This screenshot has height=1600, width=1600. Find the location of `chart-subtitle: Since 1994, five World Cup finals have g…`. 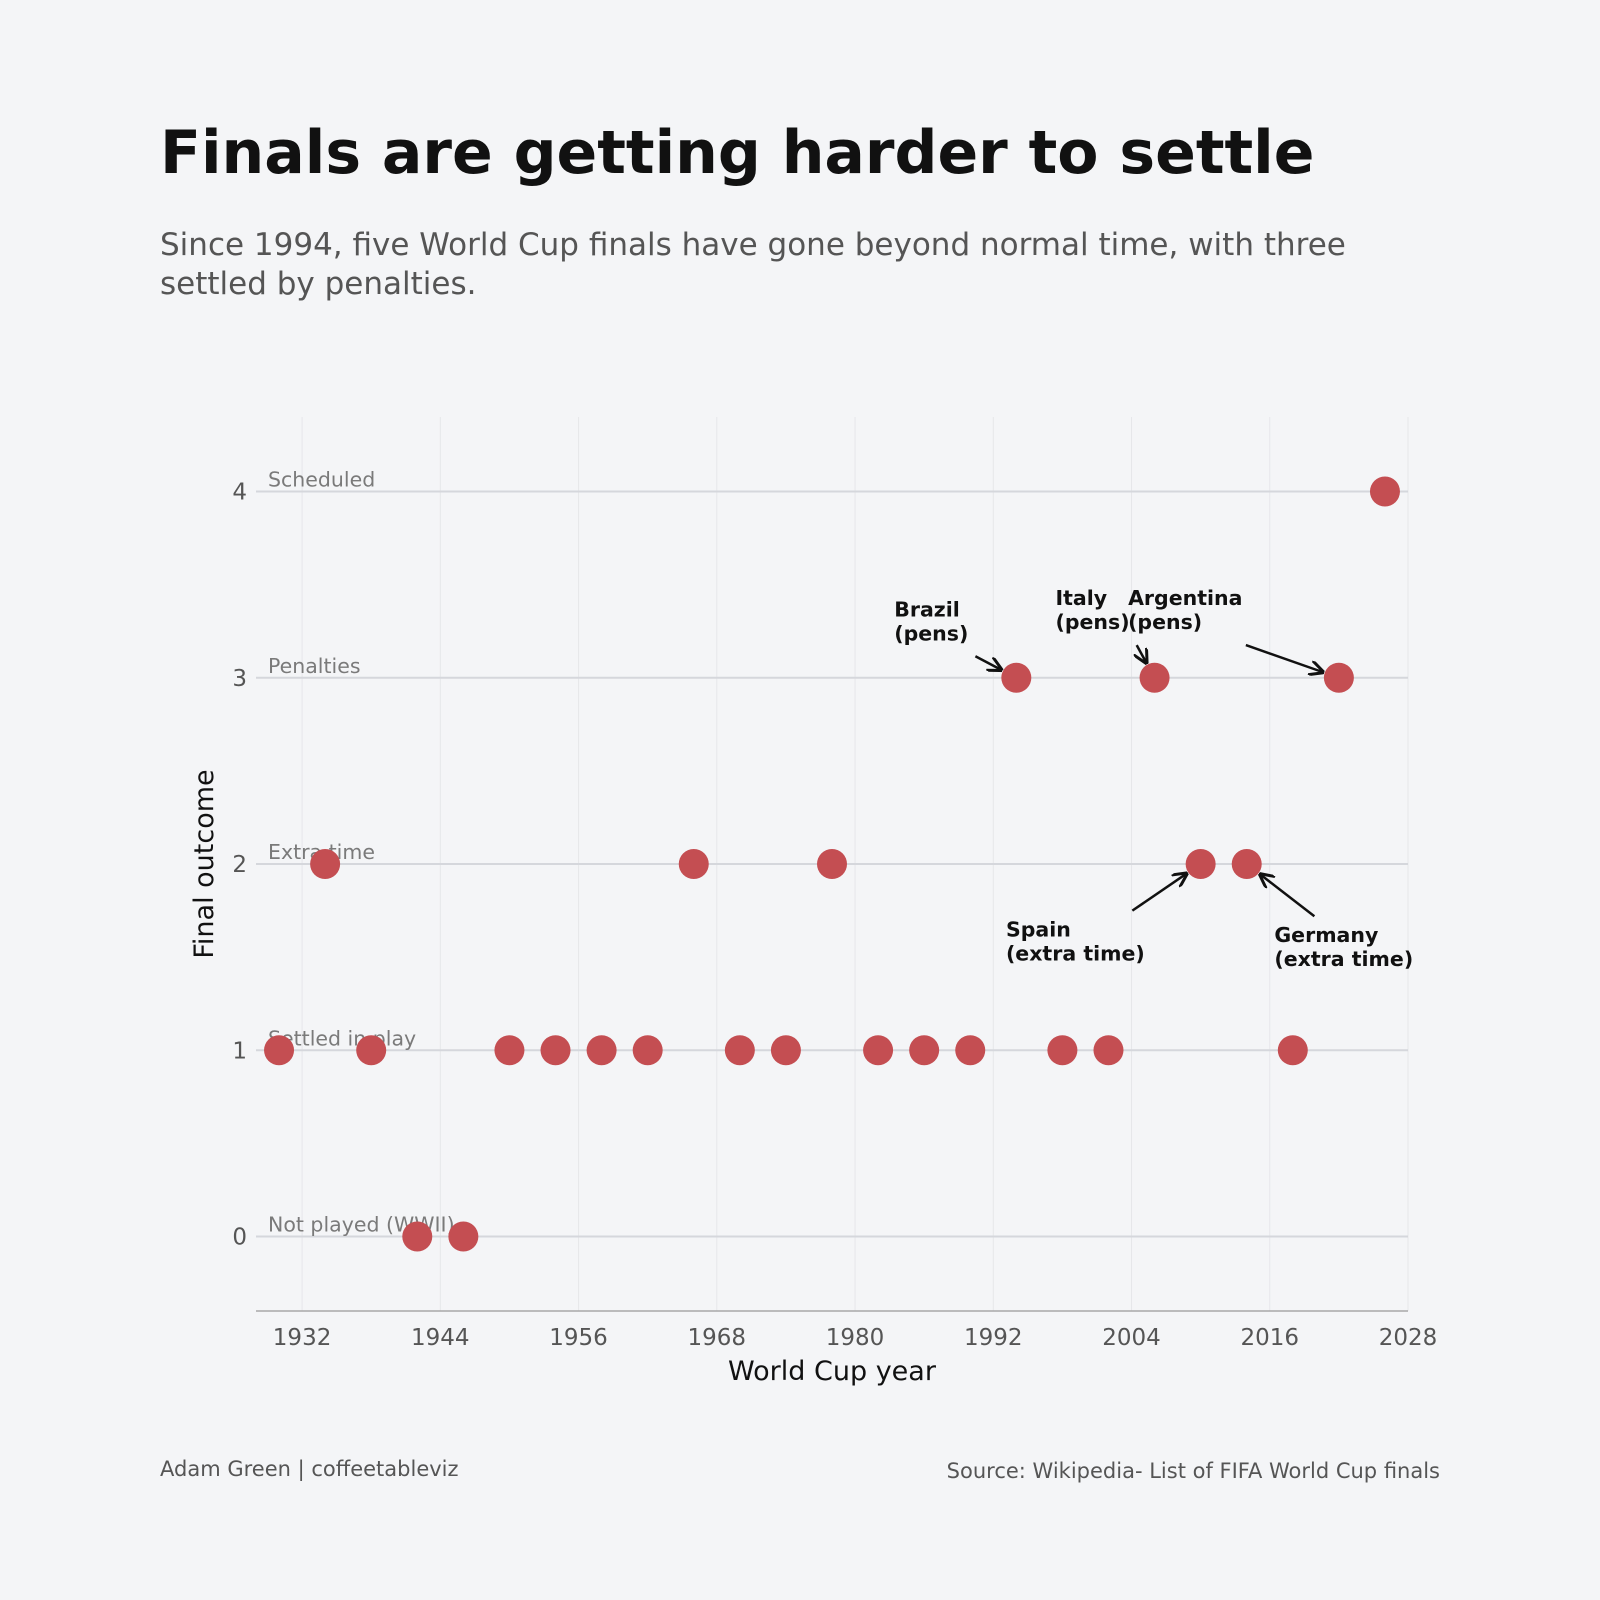

chart-subtitle: Since 1994, five World Cup finals have g… is located at coordinates (753, 264).